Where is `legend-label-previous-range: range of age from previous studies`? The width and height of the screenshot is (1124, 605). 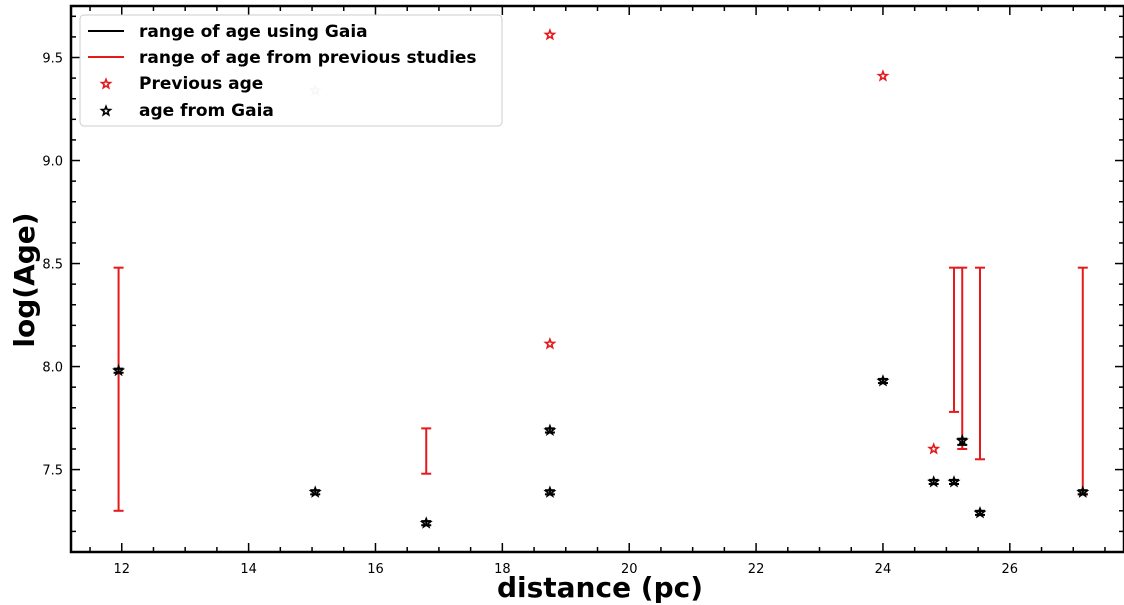 legend-label-previous-range: range of age from previous studies is located at coordinates (308, 58).